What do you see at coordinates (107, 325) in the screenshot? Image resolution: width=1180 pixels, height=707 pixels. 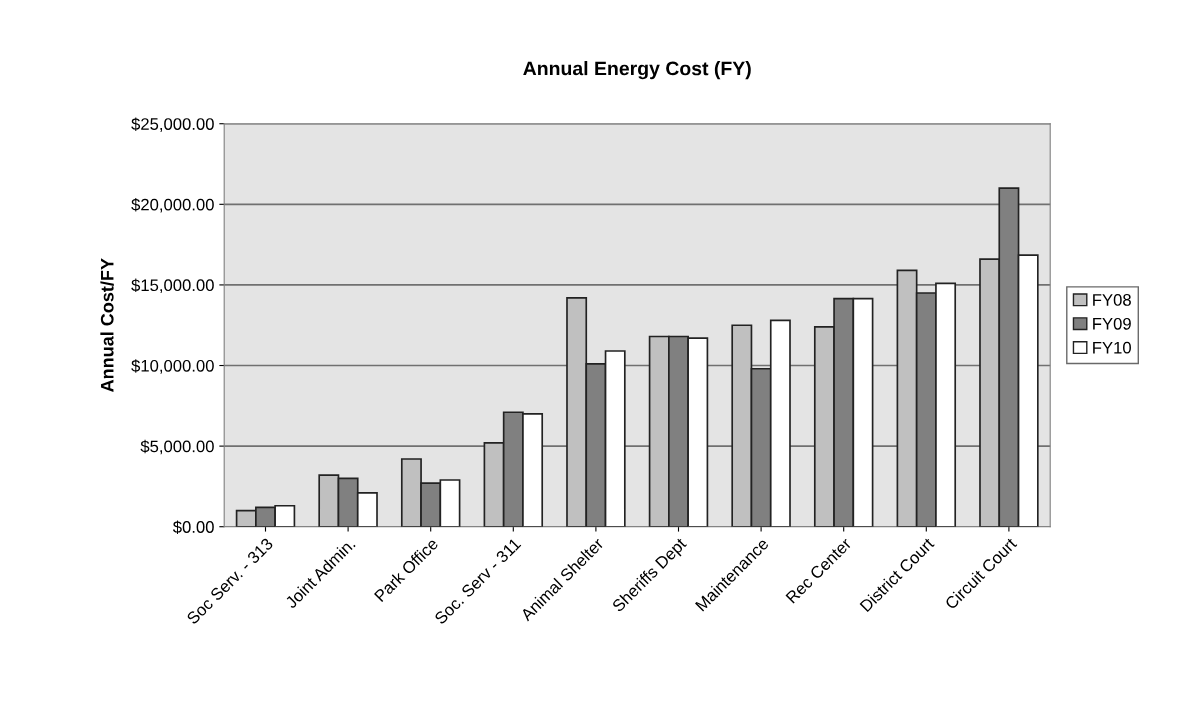 I see `y-axis-title: Annual Cost/FY` at bounding box center [107, 325].